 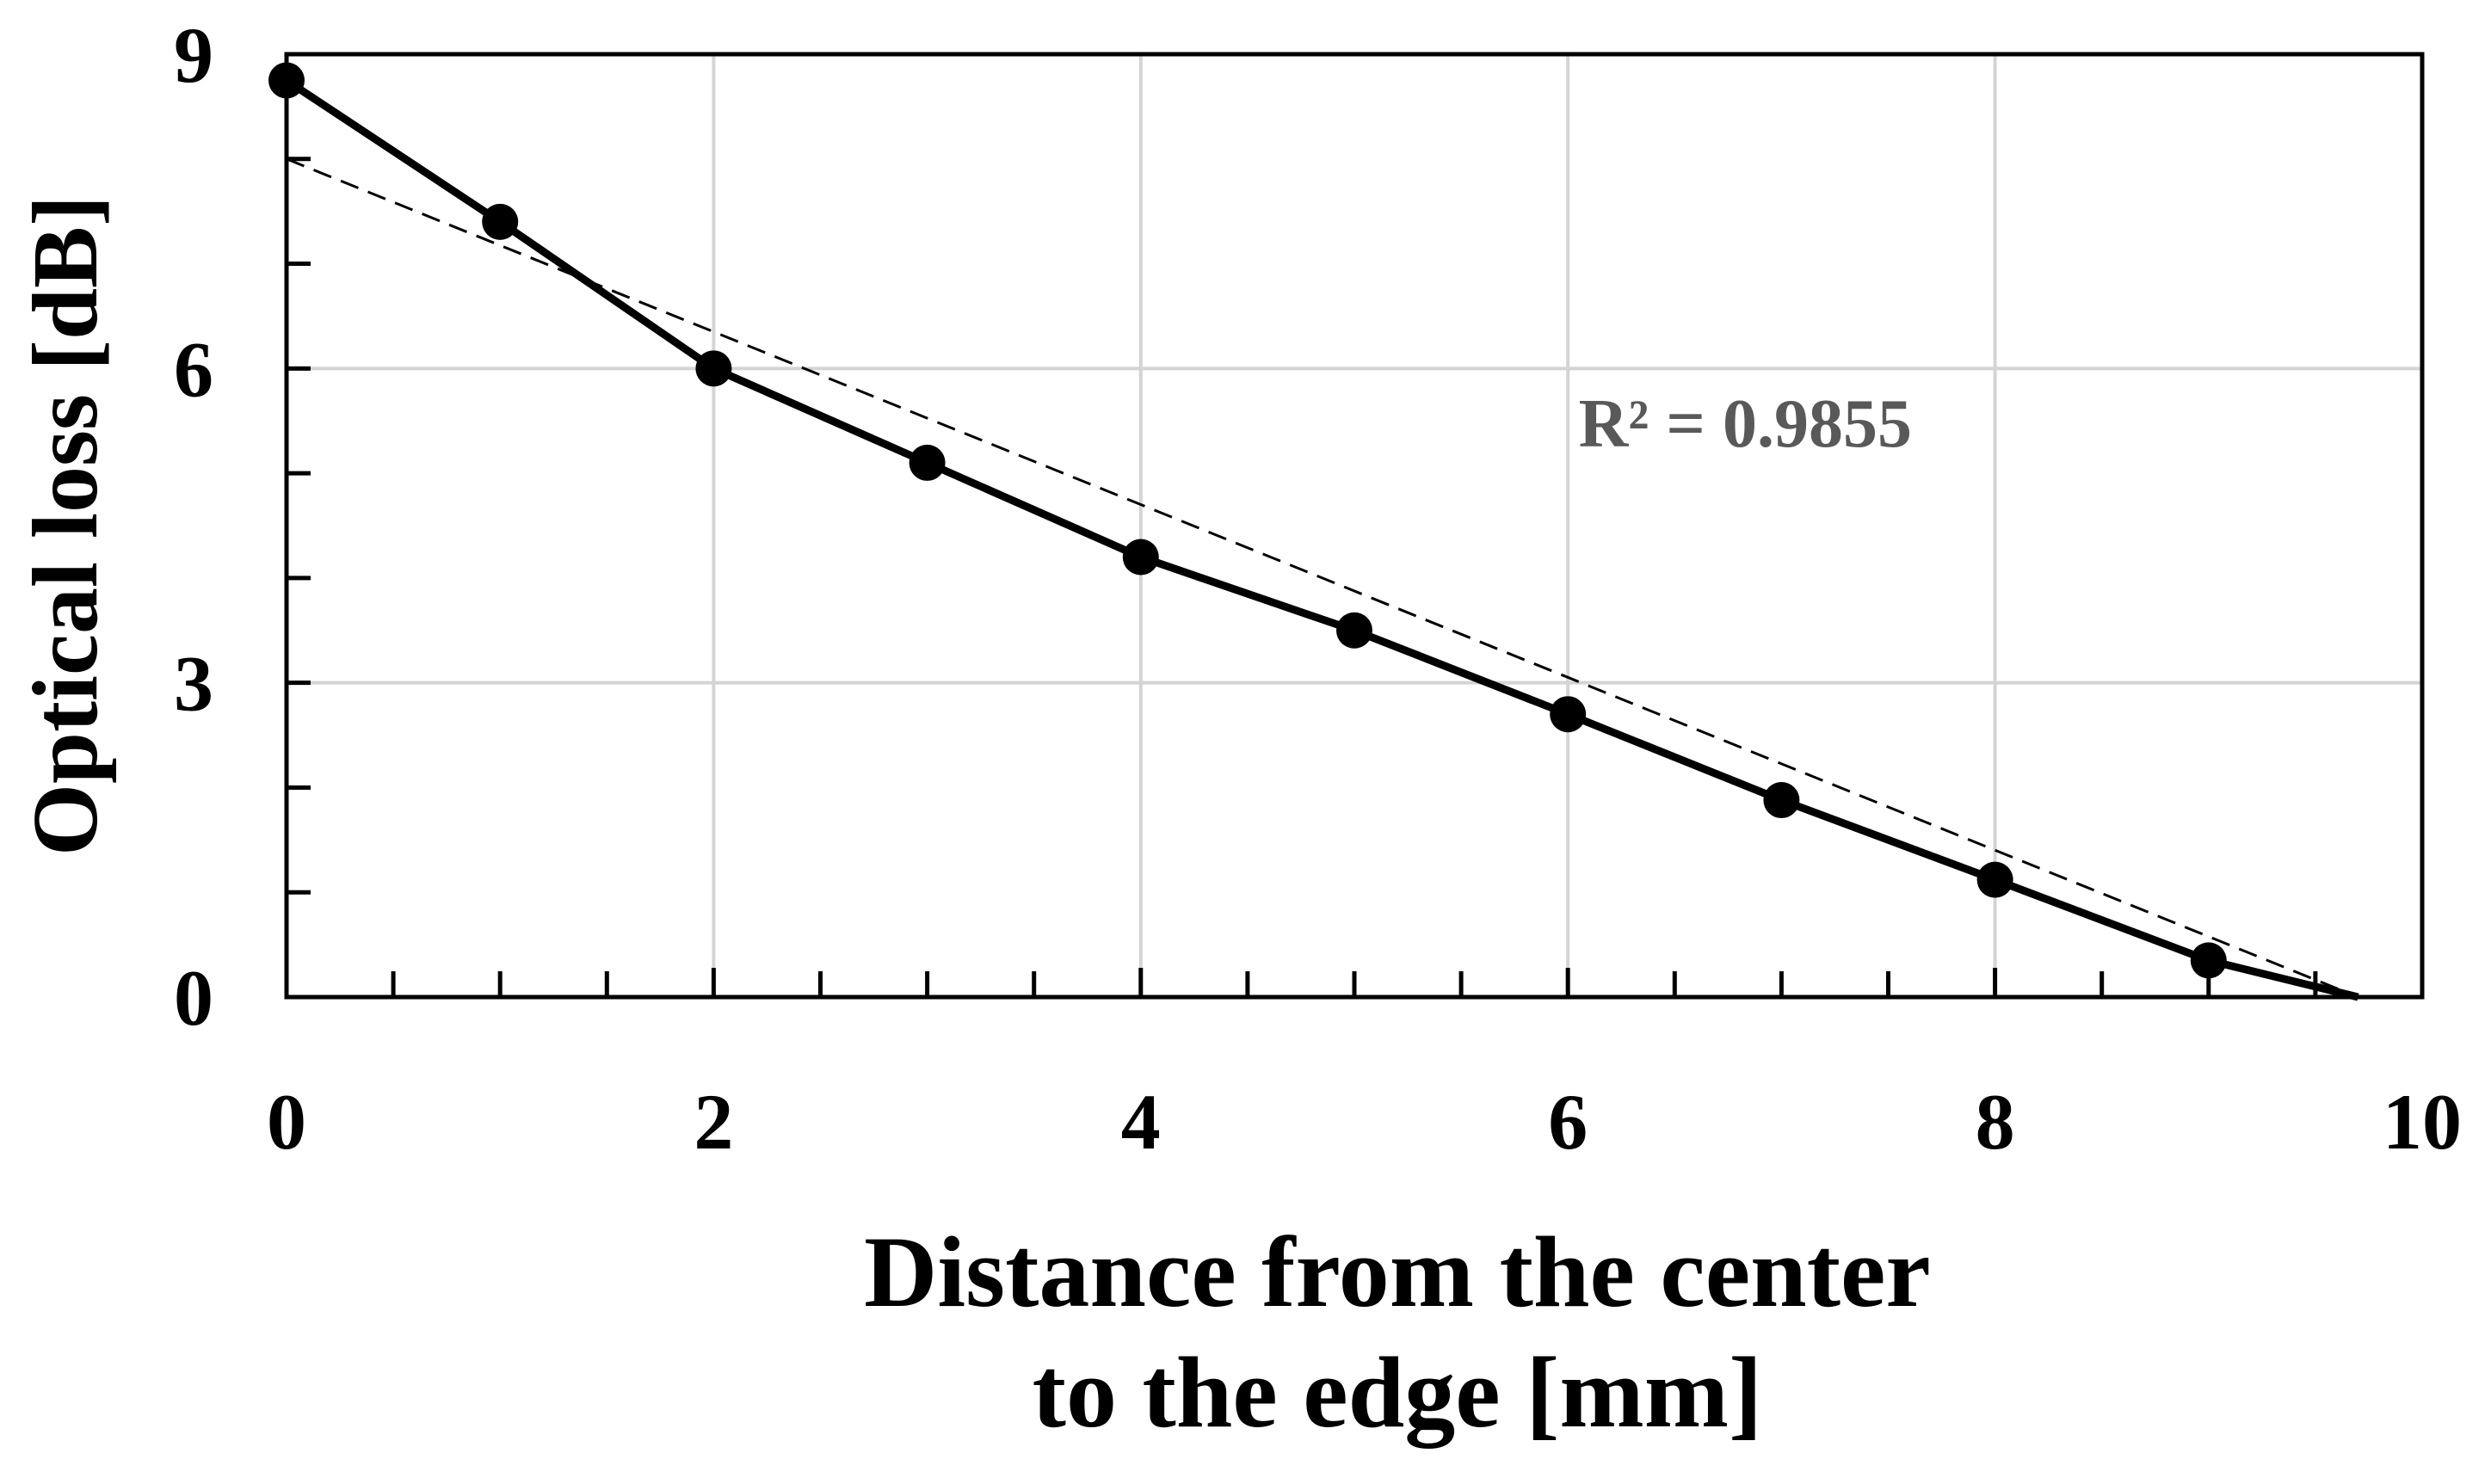 What do you see at coordinates (66, 526) in the screenshot?
I see `y-axis-title: Optical loss [dB]` at bounding box center [66, 526].